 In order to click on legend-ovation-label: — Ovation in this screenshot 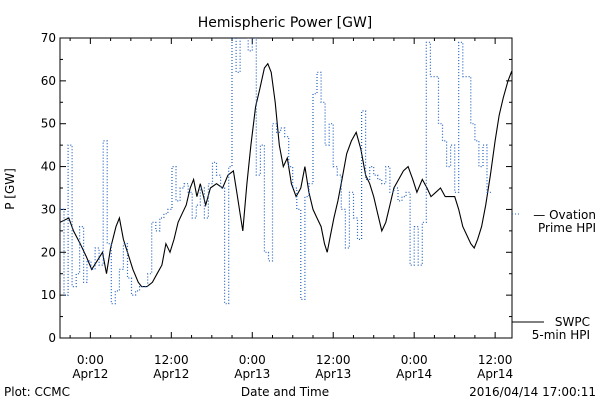, I will do `click(564, 215)`.